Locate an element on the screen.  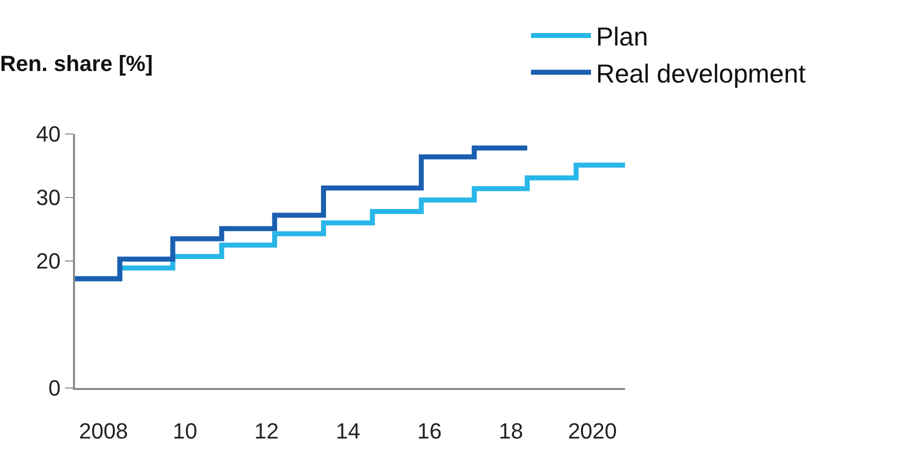
x-tick-label: 16 is located at coordinates (429, 431).